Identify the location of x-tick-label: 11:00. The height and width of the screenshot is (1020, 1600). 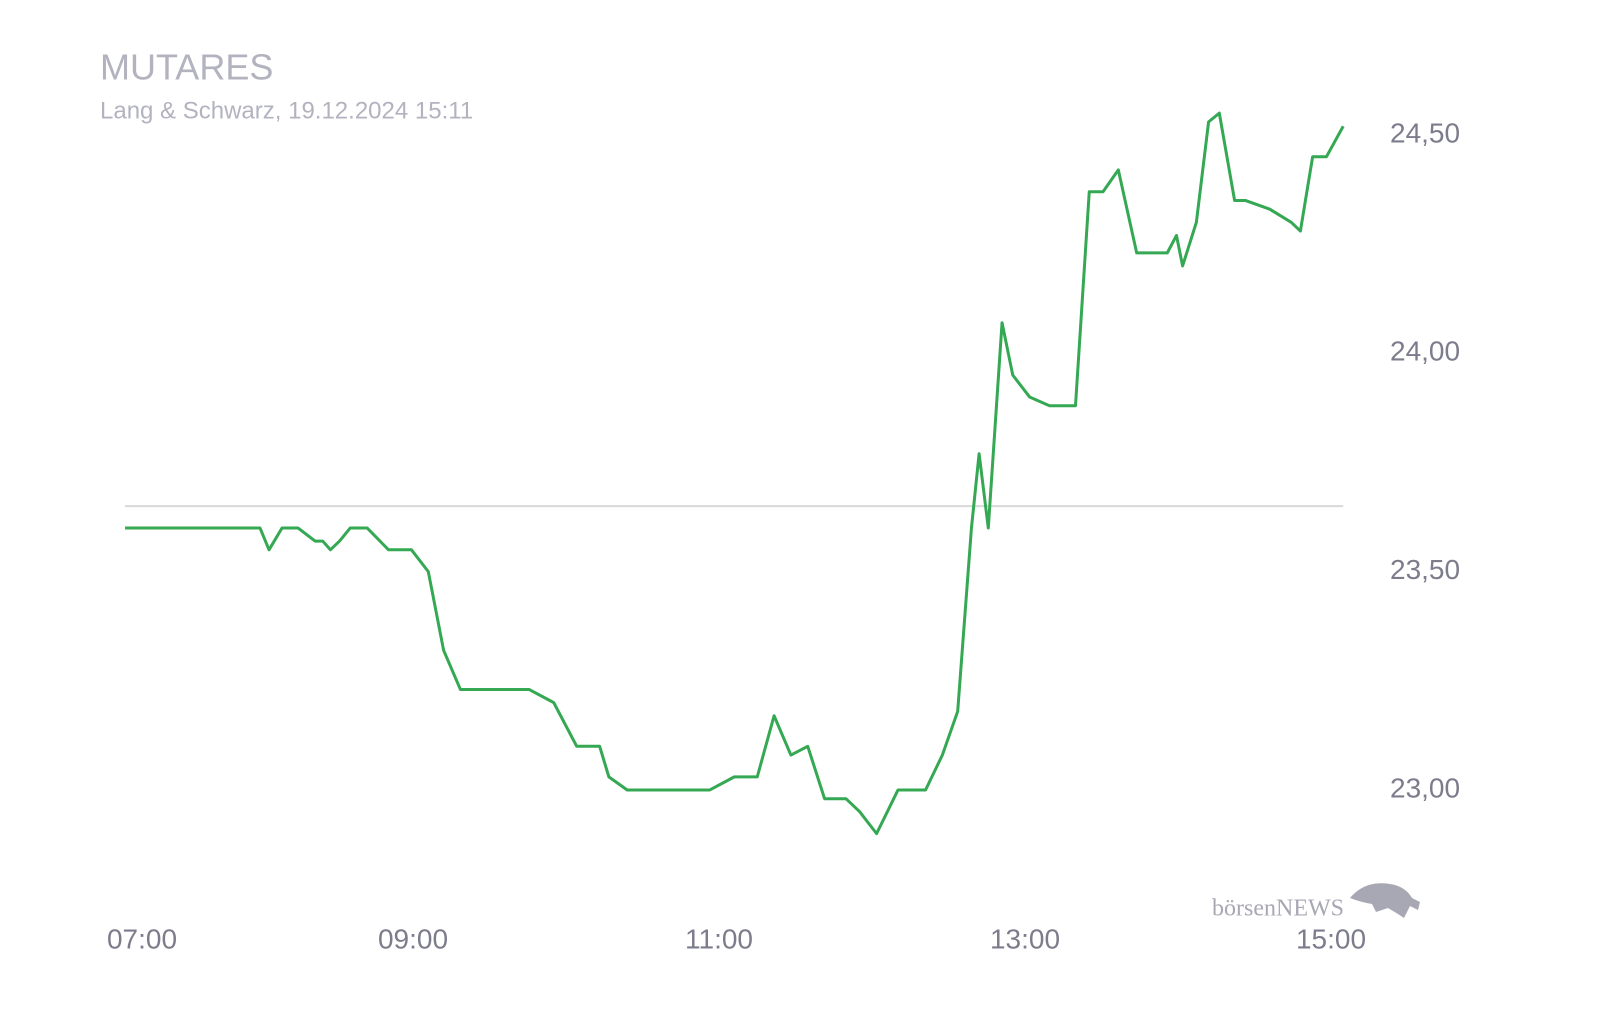
(719, 938).